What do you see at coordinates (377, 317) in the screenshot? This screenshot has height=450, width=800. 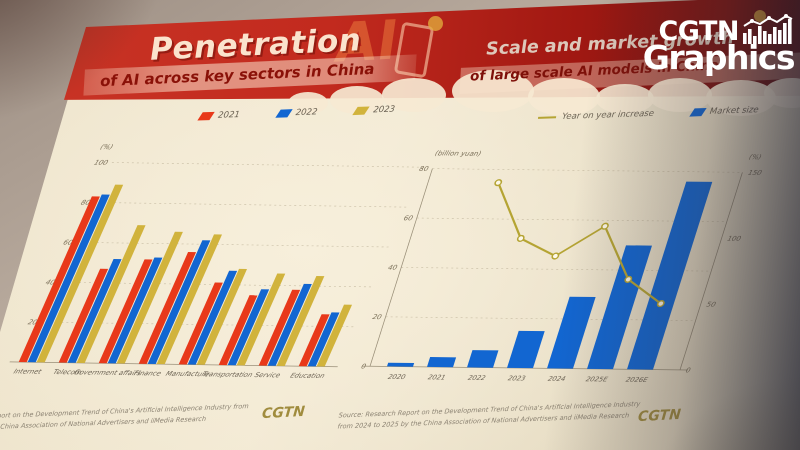 I see `left-tick-label: 20` at bounding box center [377, 317].